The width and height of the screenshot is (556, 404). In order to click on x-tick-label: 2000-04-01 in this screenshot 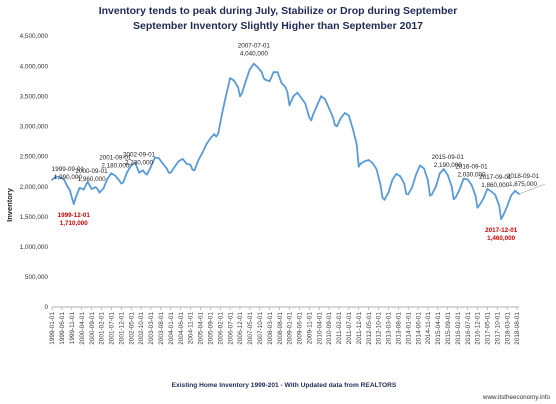, I will do `click(82, 328)`.